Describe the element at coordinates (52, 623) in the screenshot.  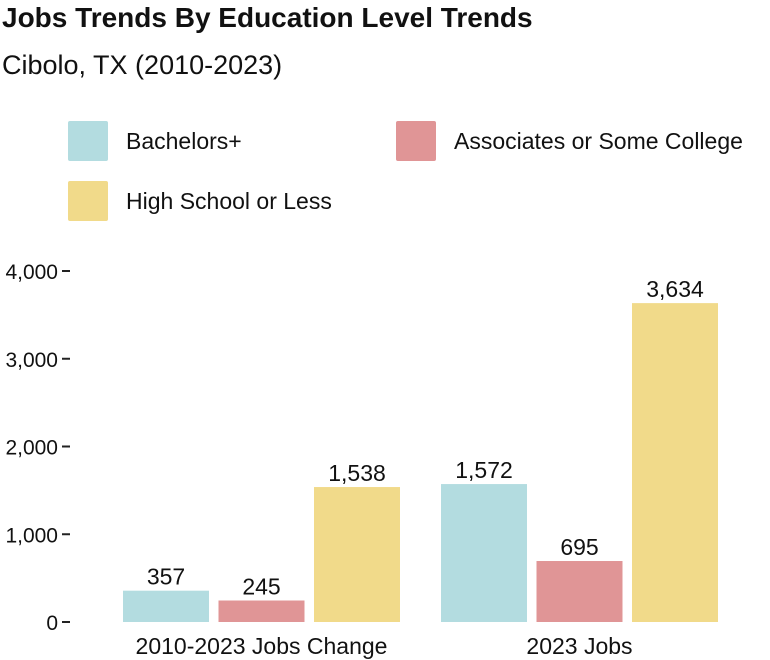
I see `y-tick-label: 0` at that location.